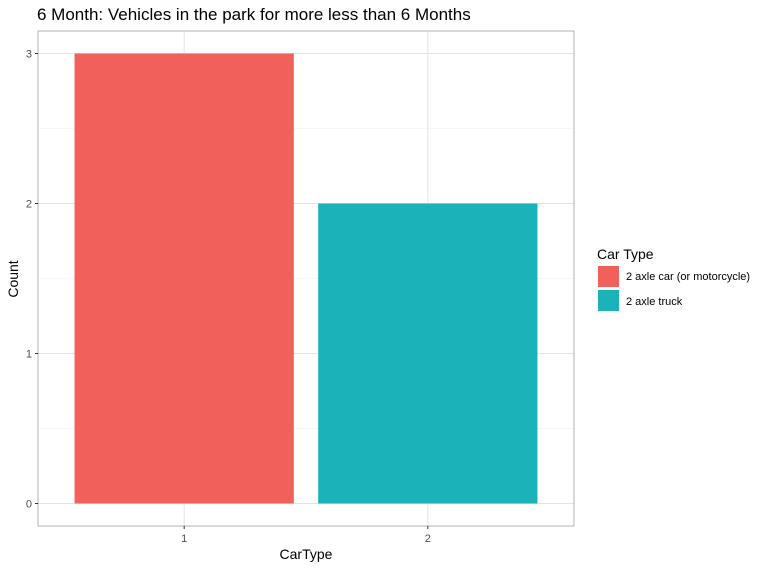  I want to click on legend-swatch-car, so click(608, 276).